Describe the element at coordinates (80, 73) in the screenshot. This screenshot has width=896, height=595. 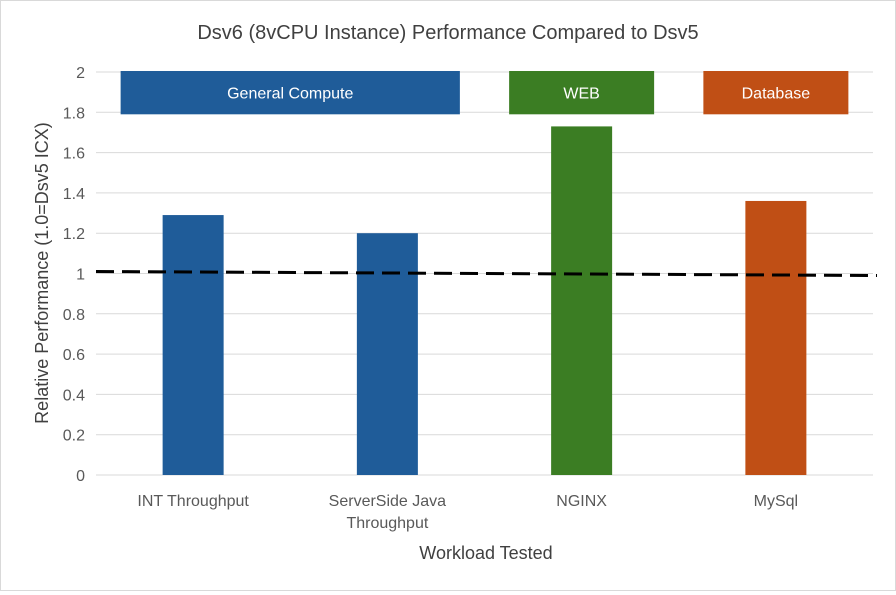
I see `y-tick-label: 2` at that location.